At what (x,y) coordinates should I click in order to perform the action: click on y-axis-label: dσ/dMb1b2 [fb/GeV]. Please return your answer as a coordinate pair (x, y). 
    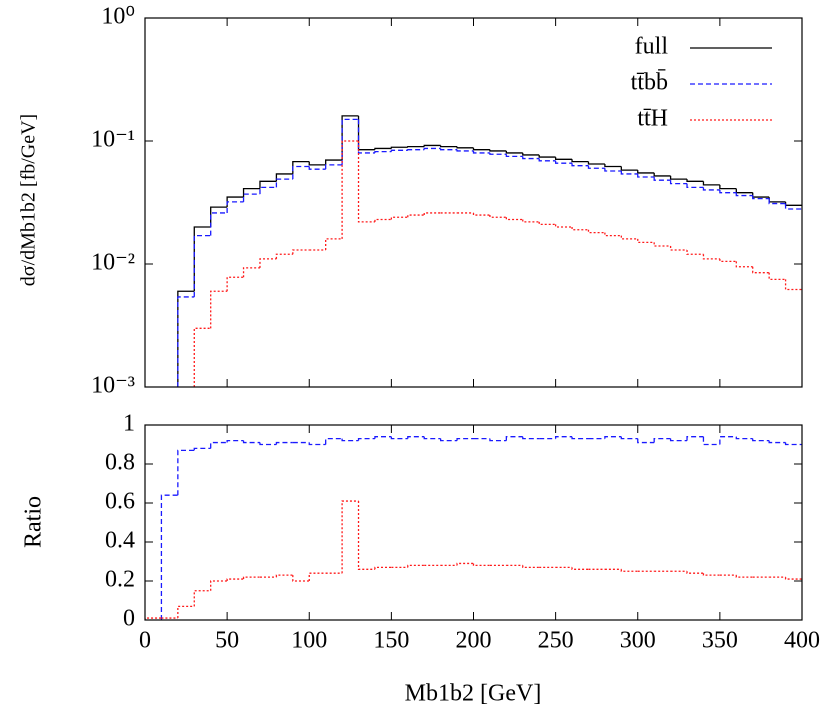
    Looking at the image, I should click on (29, 200).